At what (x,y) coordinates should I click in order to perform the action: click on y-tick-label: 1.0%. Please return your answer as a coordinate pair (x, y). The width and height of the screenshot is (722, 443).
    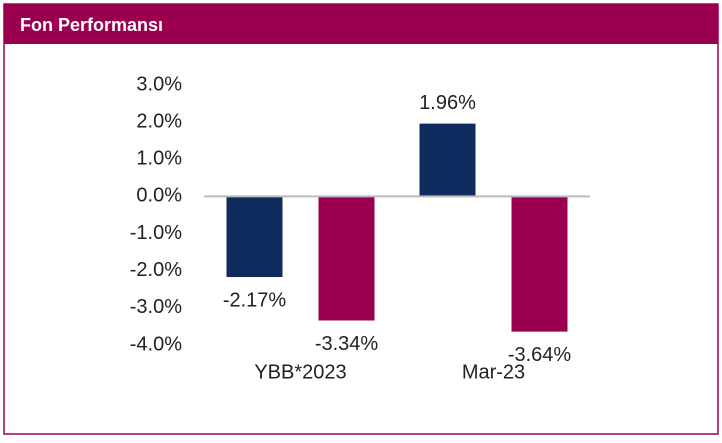
    Looking at the image, I should click on (159, 159).